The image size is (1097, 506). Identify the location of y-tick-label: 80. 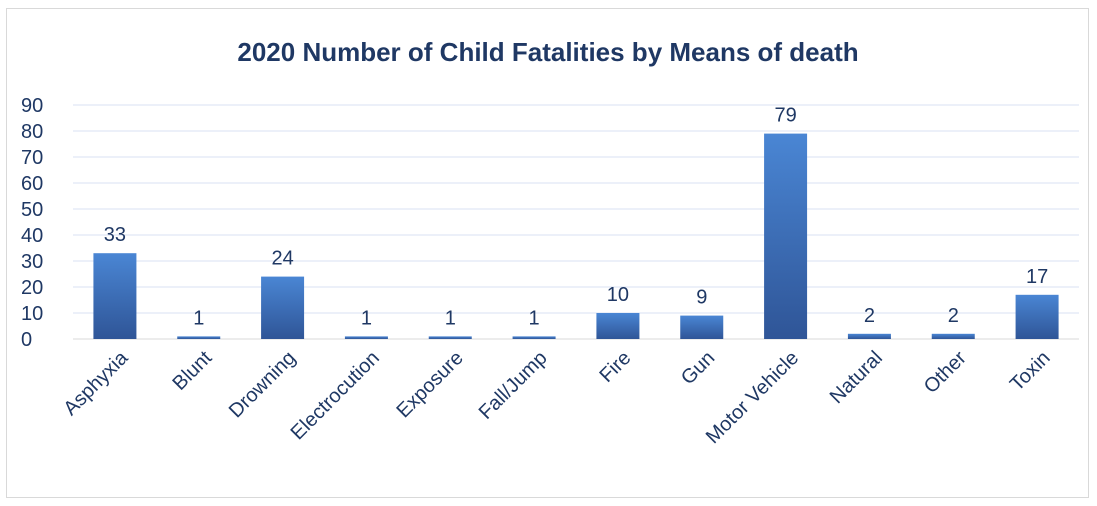
(32, 132).